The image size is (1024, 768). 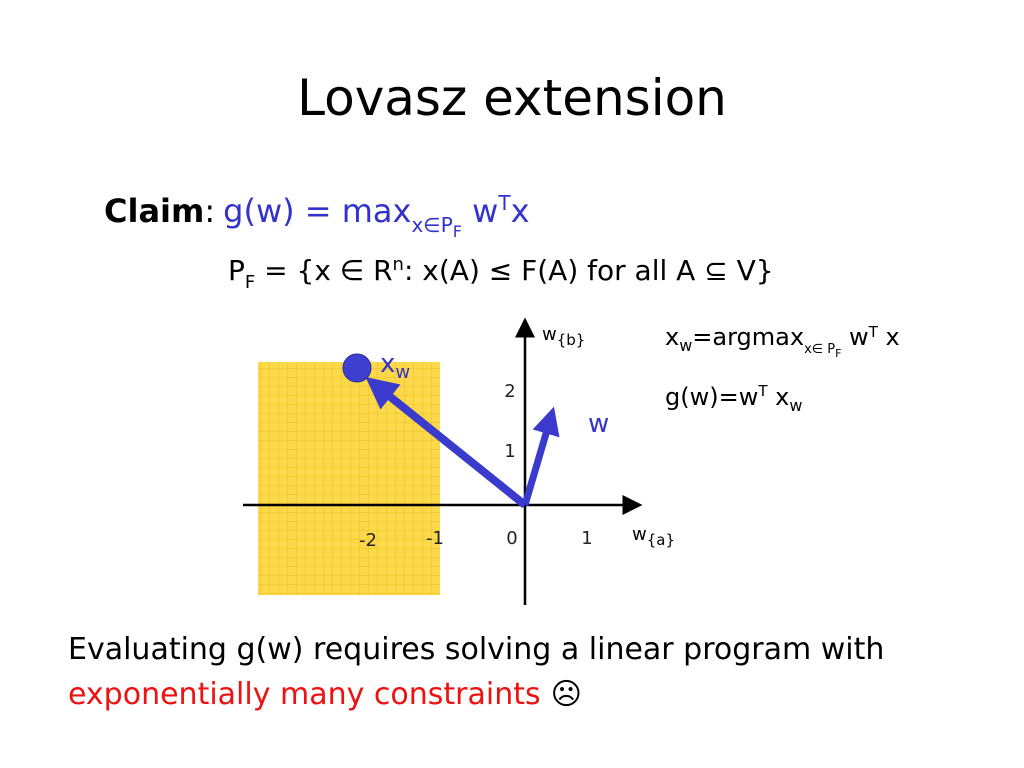 What do you see at coordinates (549, 334) in the screenshot?
I see `y-axis-label-main: w` at bounding box center [549, 334].